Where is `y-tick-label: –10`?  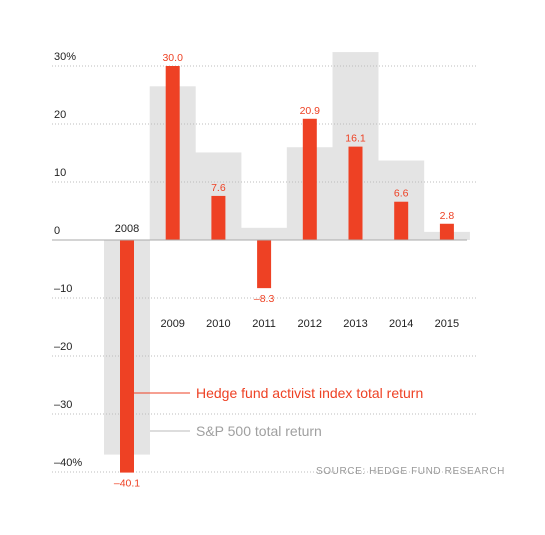 y-tick-label: –10 is located at coordinates (63, 289).